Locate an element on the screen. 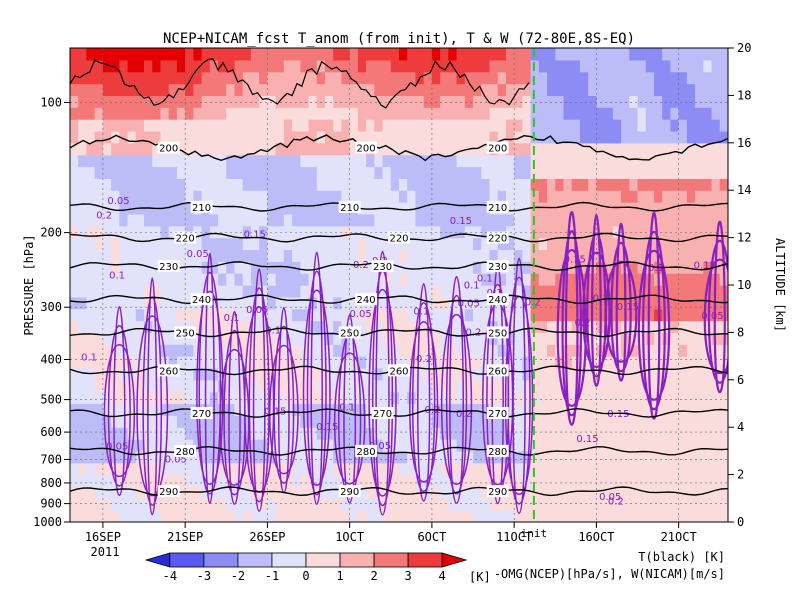 This screenshot has height=600, width=800. temperature-contour-label: 260 is located at coordinates (168, 371).